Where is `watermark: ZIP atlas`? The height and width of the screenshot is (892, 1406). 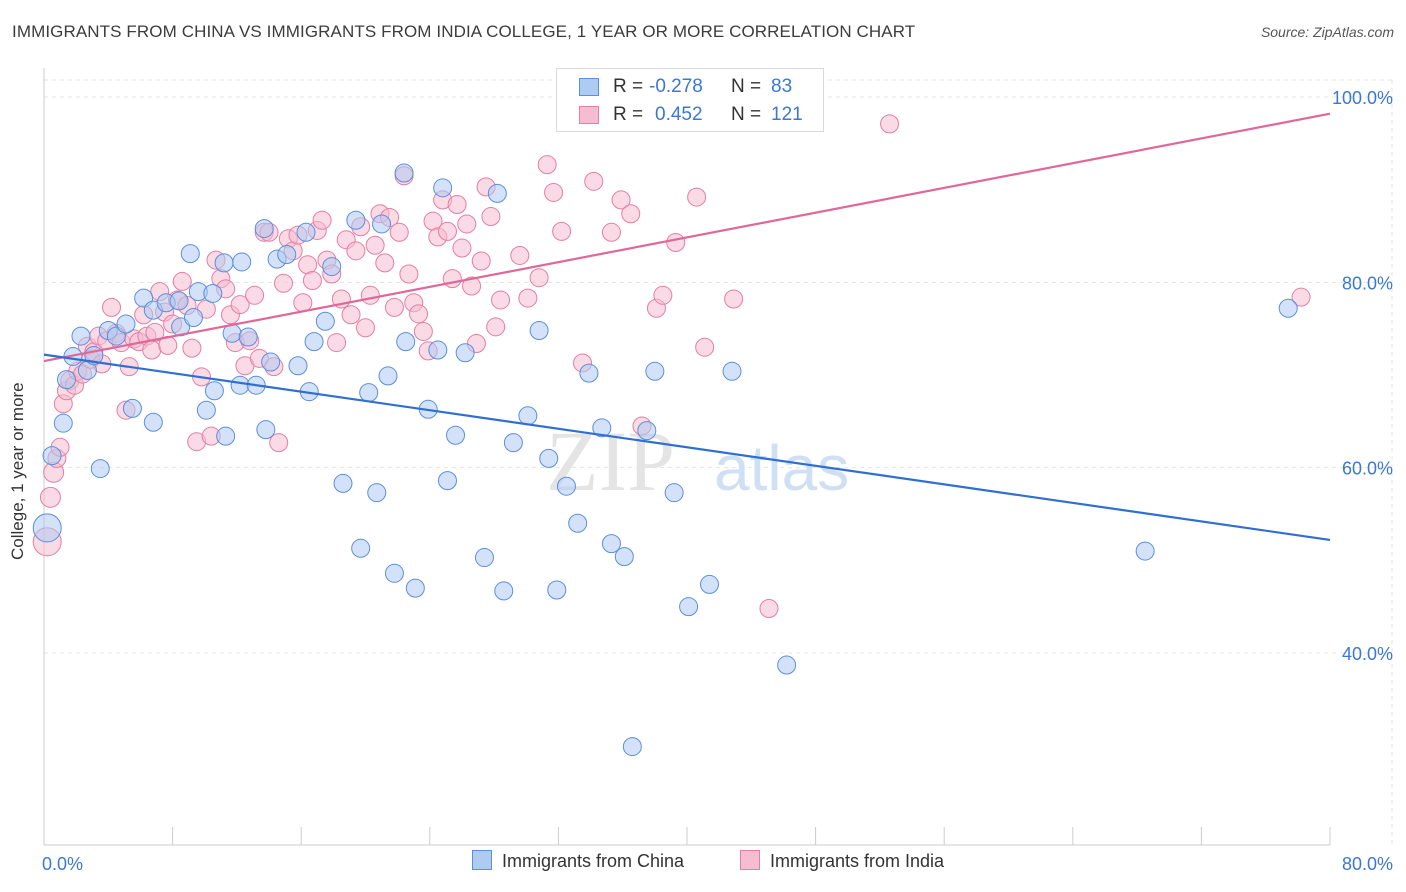
watermark: ZIP atlas is located at coordinates (697, 461).